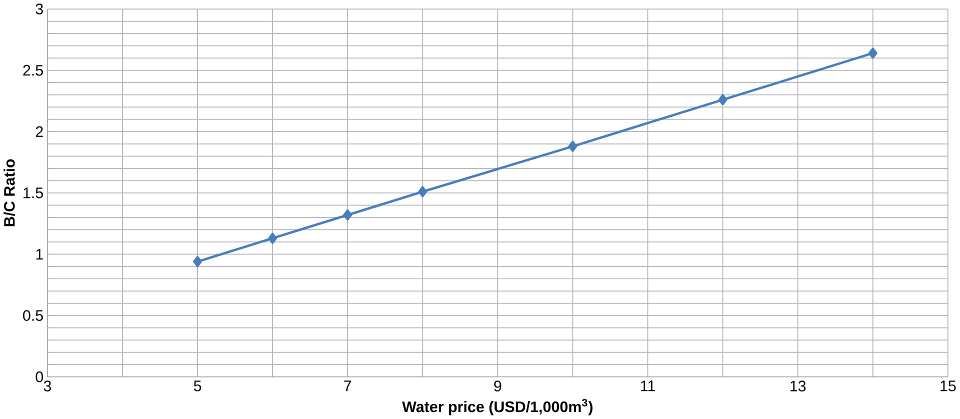  What do you see at coordinates (33, 316) in the screenshot?
I see `y-tick-label: 0.5` at bounding box center [33, 316].